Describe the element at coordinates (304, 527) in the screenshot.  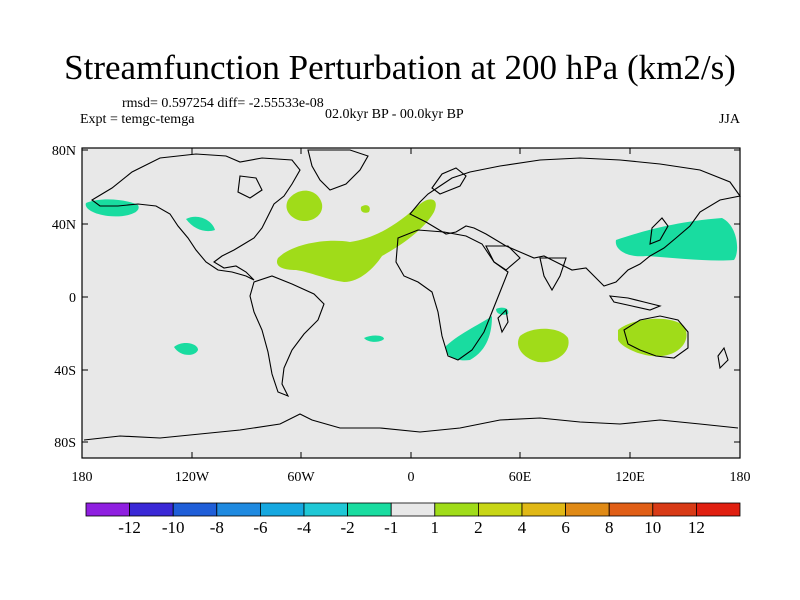
I see `colorbar-label: -4` at that location.